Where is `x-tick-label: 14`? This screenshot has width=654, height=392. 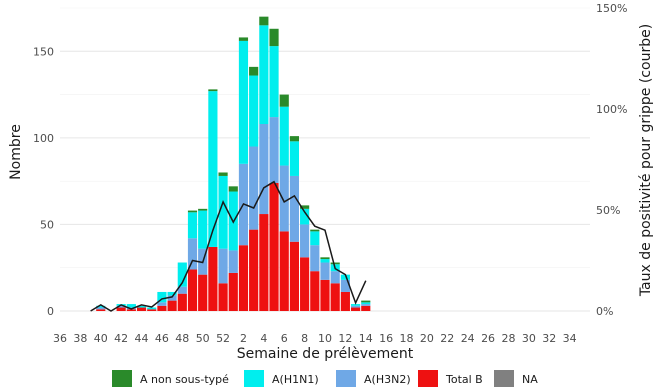
x-tick-label: 14 is located at coordinates (366, 338).